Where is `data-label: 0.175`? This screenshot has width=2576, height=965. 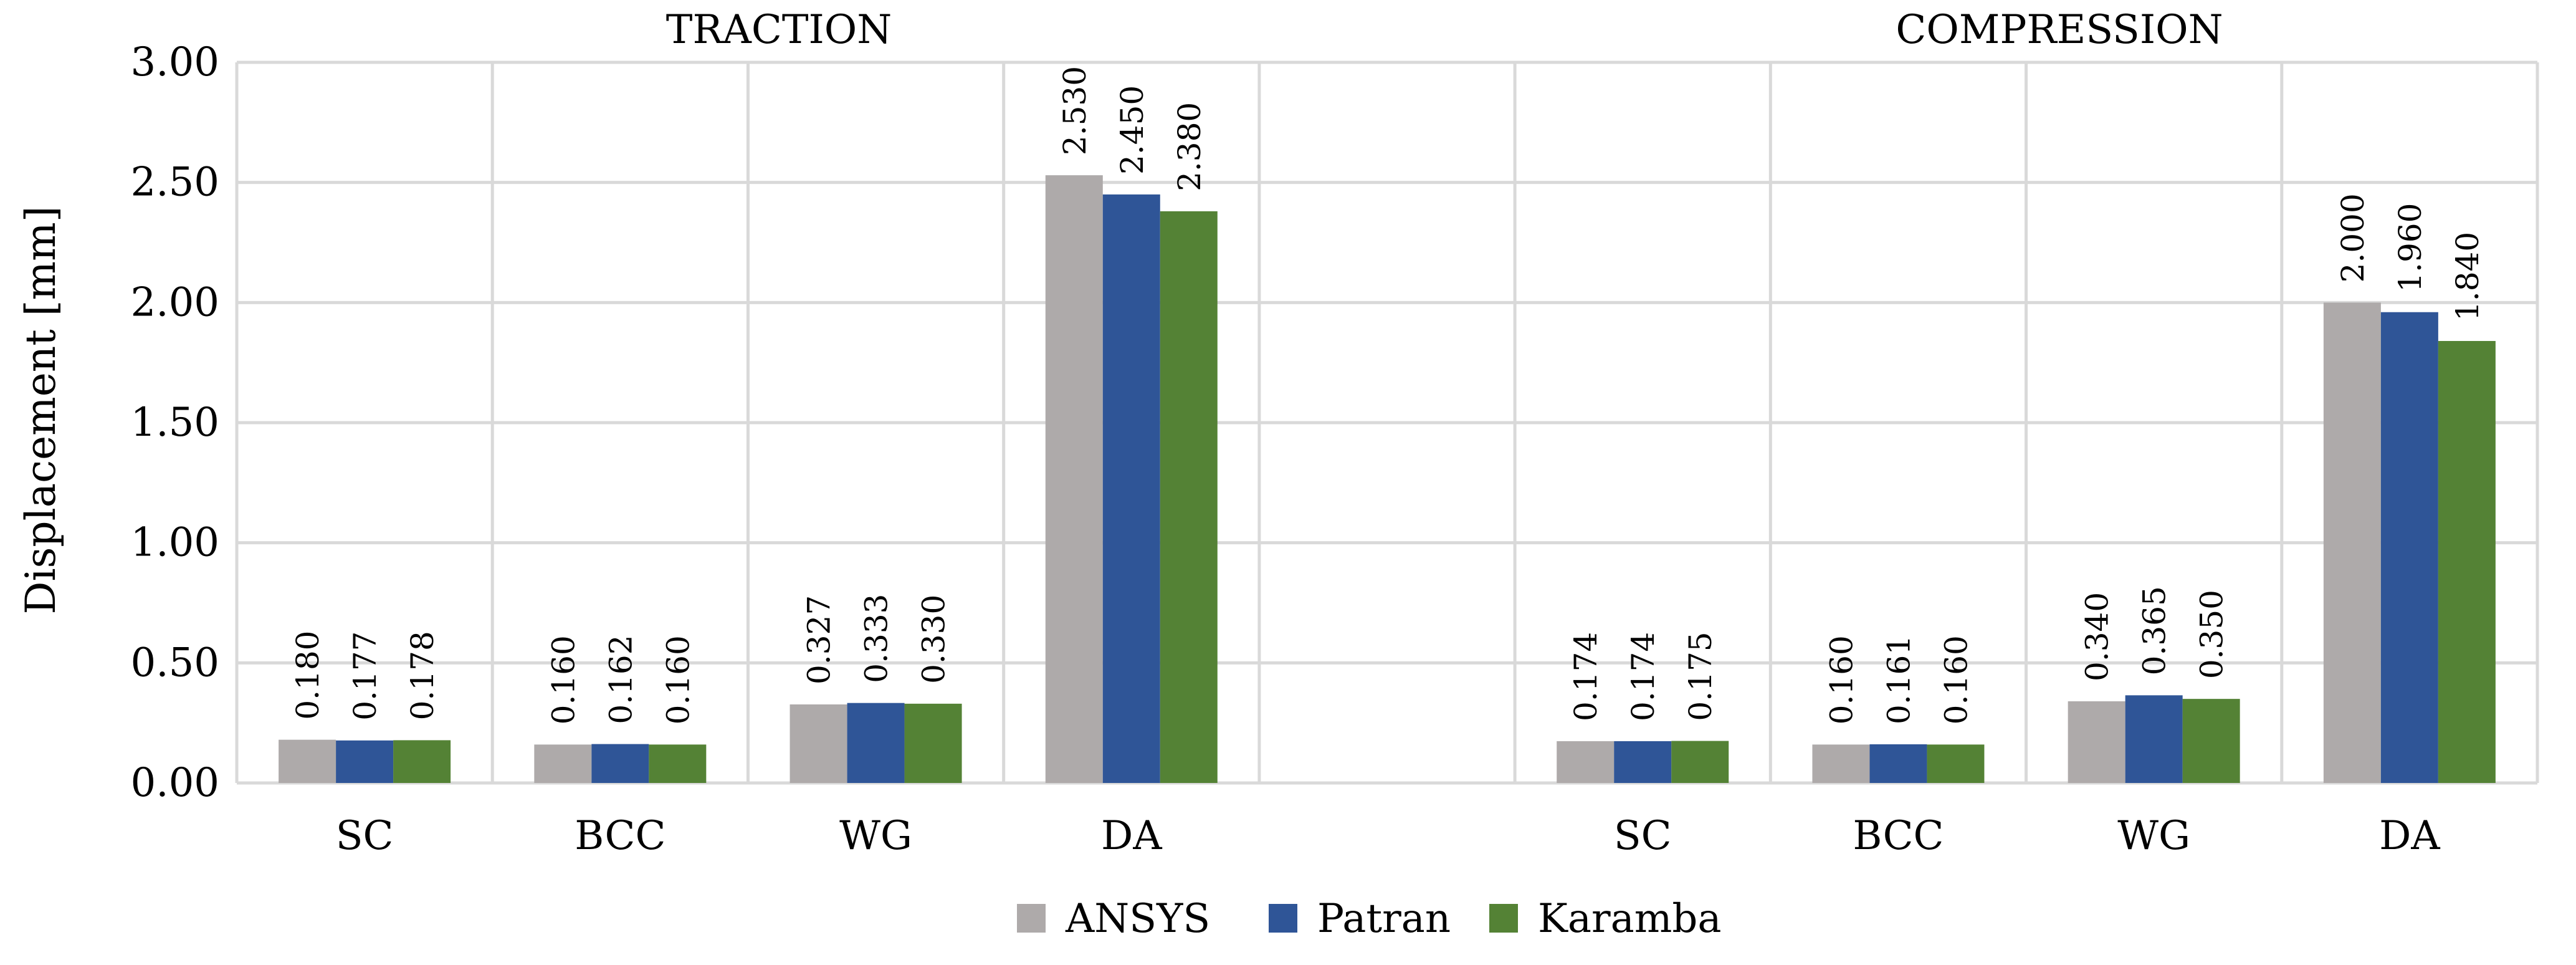 data-label: 0.175 is located at coordinates (1701, 676).